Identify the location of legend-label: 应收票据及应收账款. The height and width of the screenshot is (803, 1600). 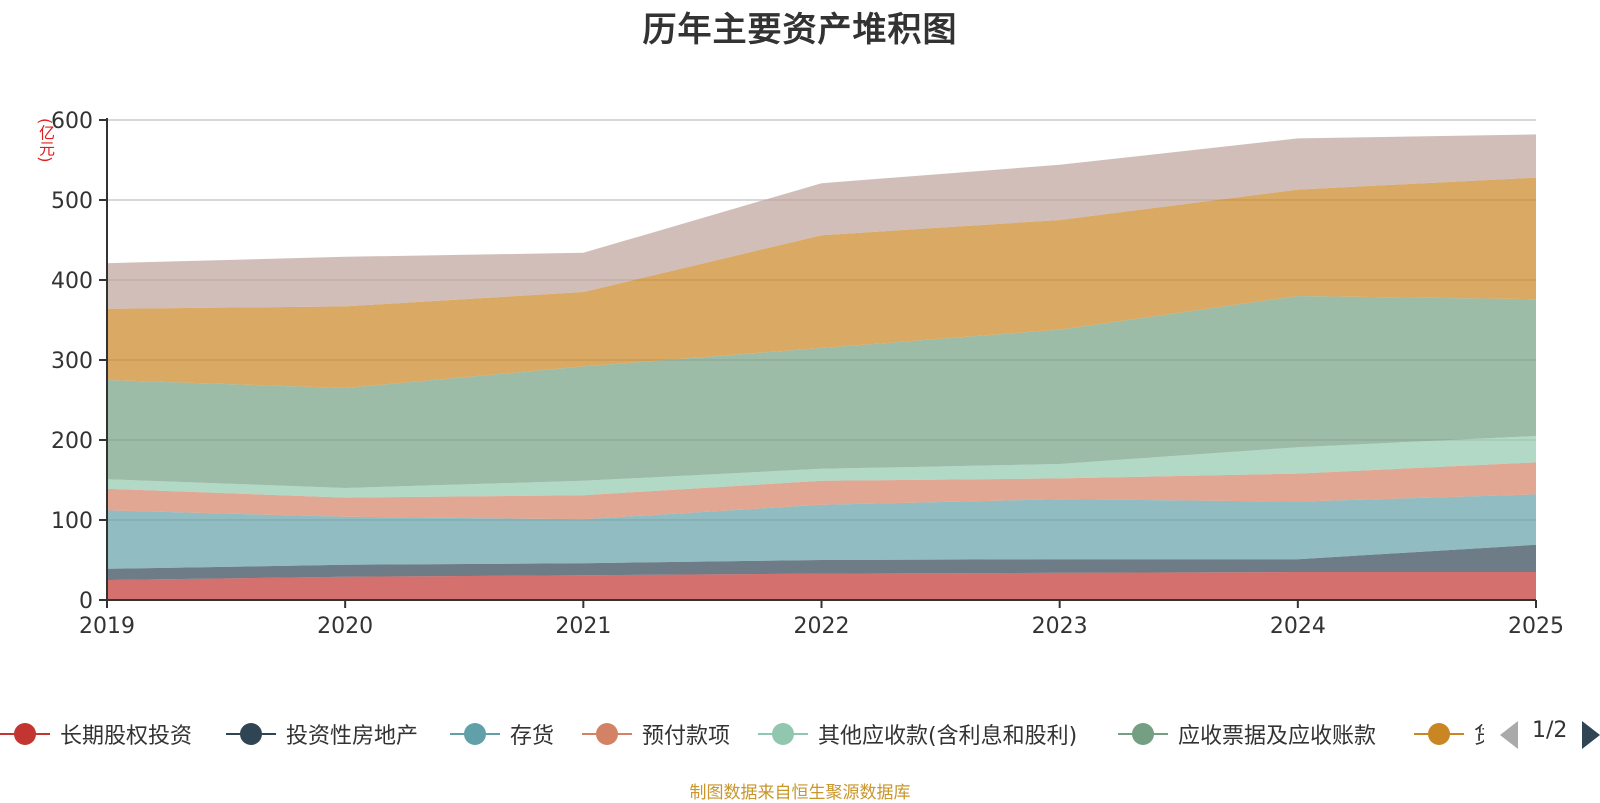
(1277, 736).